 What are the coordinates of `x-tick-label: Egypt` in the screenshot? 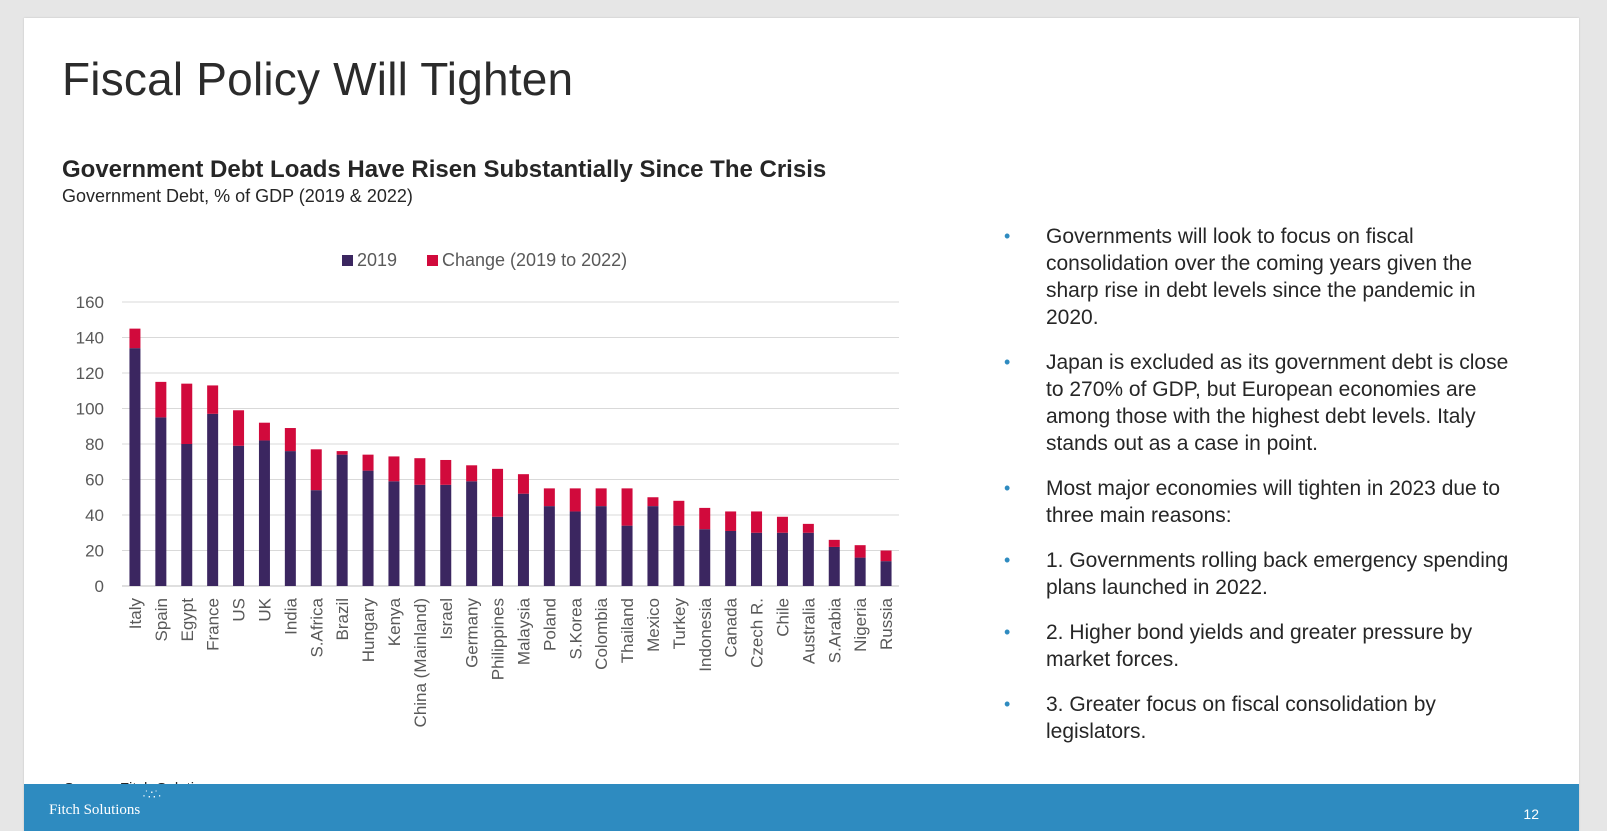 It's located at (187, 620).